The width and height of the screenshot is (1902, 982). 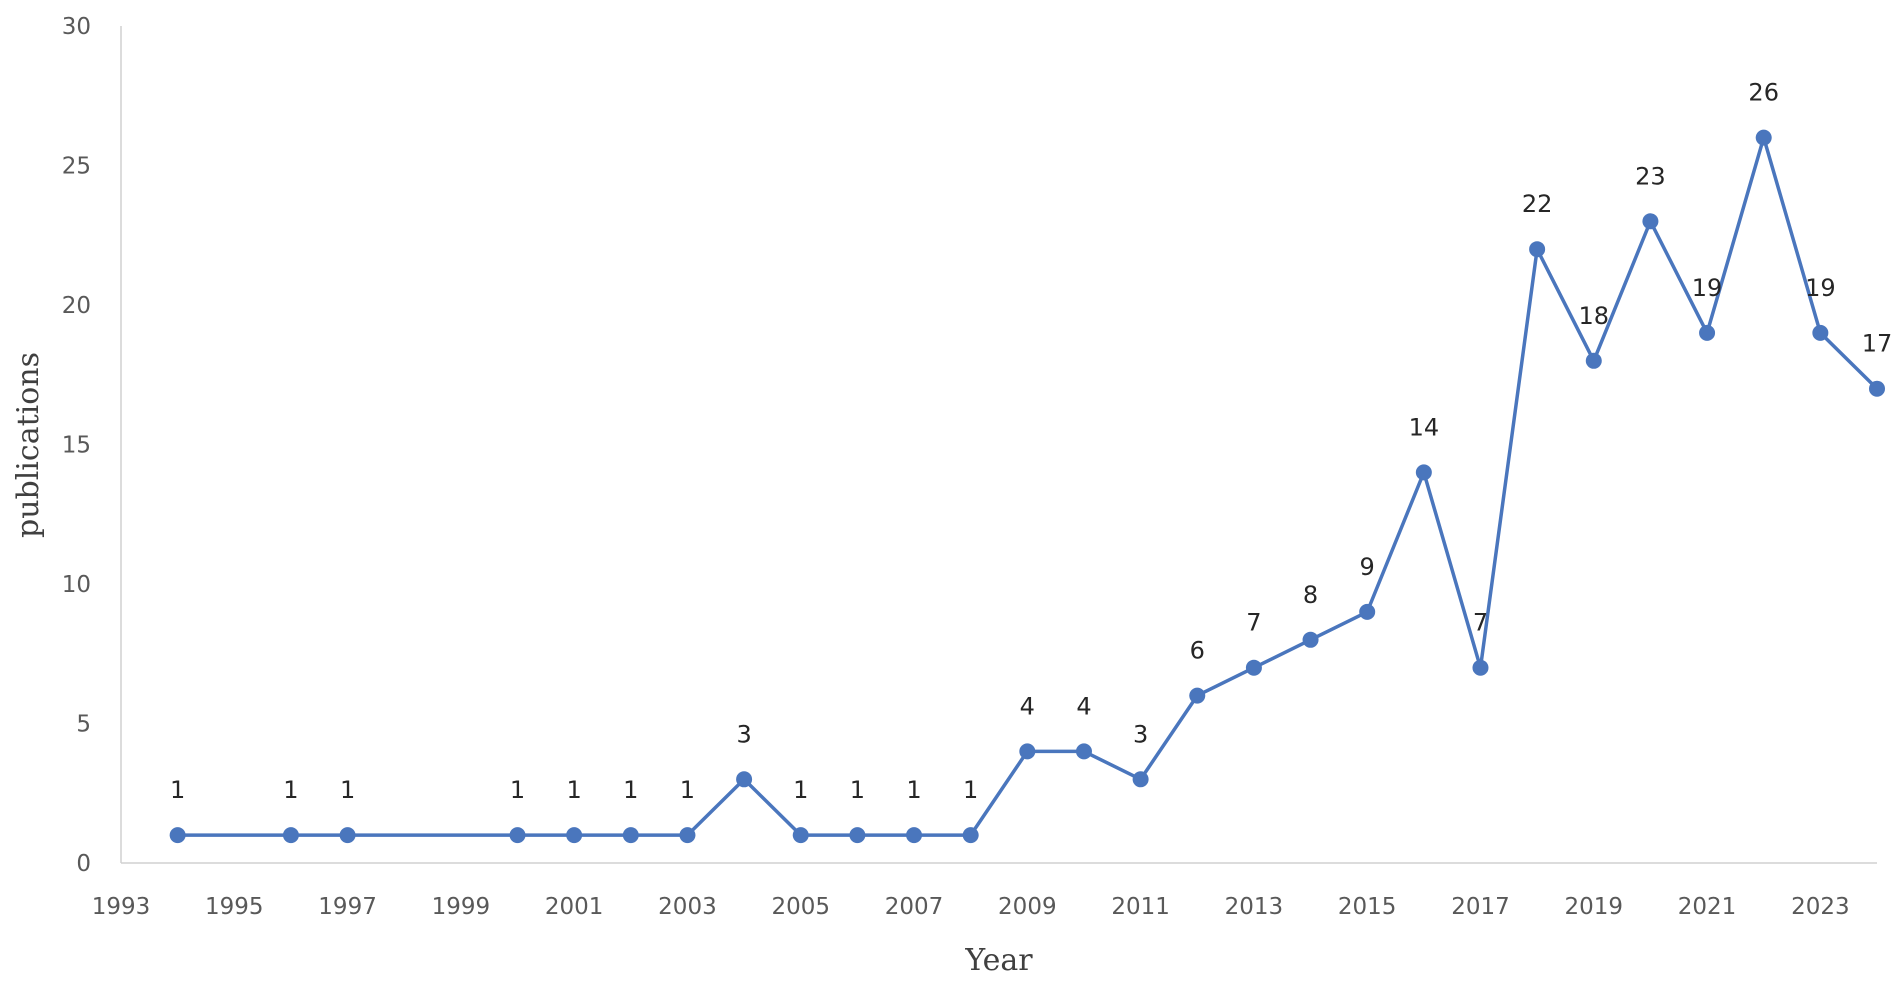 What do you see at coordinates (914, 907) in the screenshot?
I see `x-tick-label: 2007` at bounding box center [914, 907].